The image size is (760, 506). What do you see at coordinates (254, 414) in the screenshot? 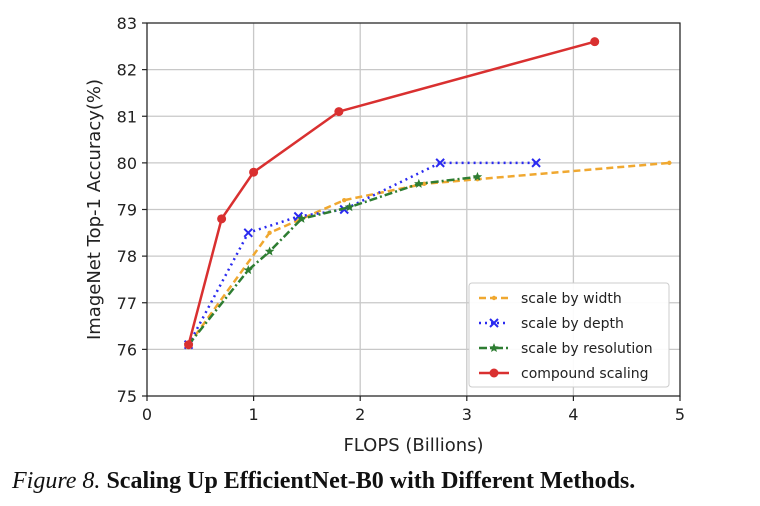
I see `x-tick-label: 1` at bounding box center [254, 414].